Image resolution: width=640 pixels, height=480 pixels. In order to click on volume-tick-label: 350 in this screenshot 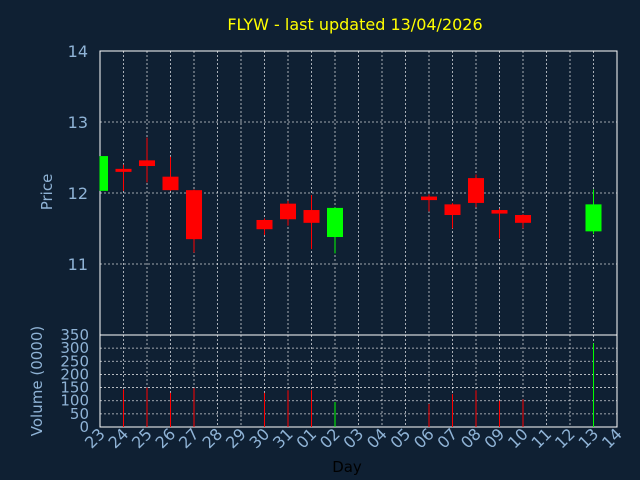, I will do `click(74, 335)`.